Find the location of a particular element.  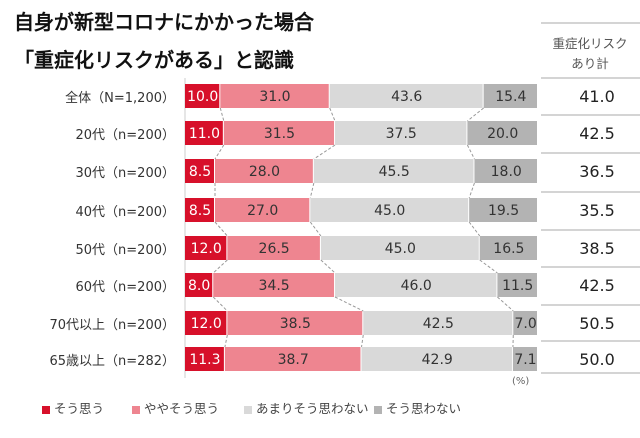

data-label: 18.0 is located at coordinates (506, 172).